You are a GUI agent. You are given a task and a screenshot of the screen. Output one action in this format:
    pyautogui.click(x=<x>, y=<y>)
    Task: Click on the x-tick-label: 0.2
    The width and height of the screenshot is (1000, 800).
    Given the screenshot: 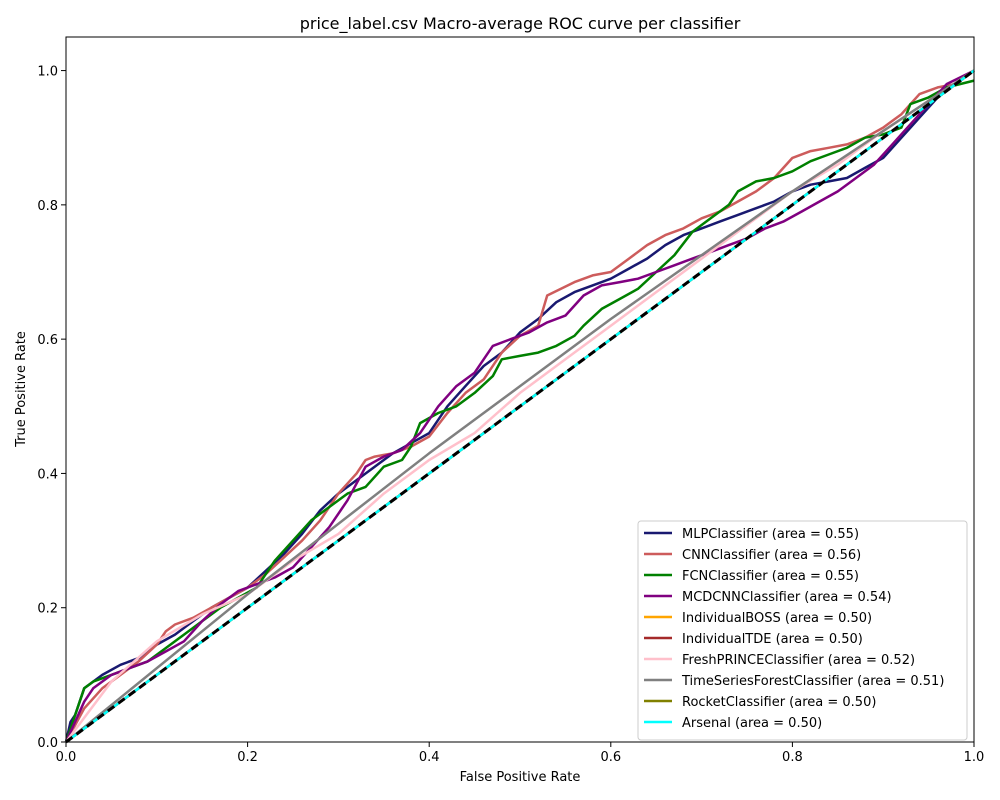 What is the action you would take?
    pyautogui.click(x=247, y=757)
    